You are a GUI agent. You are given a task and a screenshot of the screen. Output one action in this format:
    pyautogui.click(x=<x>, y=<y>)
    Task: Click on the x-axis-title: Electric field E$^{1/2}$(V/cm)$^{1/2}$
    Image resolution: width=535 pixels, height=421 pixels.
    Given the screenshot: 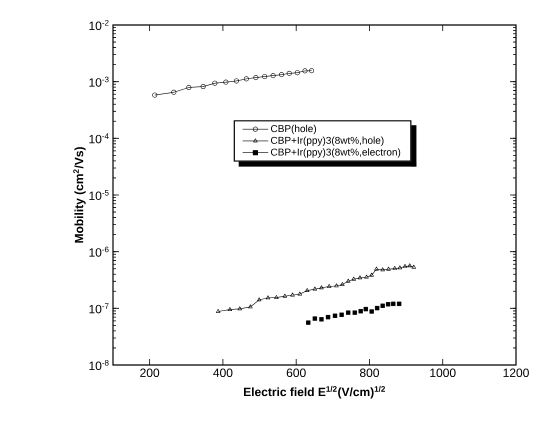 What is the action you would take?
    pyautogui.click(x=314, y=392)
    